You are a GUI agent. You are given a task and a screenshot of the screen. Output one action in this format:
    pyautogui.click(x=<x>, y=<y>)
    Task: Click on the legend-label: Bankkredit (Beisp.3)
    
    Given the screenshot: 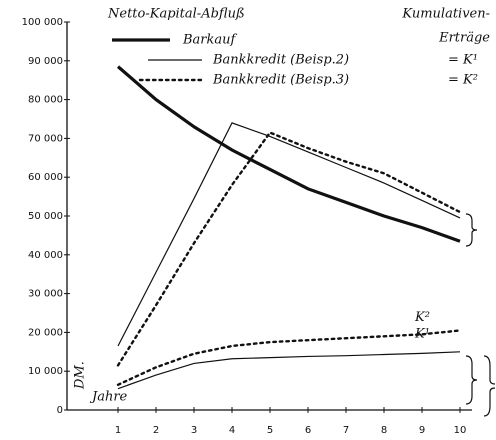 What is the action you would take?
    pyautogui.click(x=280, y=80)
    